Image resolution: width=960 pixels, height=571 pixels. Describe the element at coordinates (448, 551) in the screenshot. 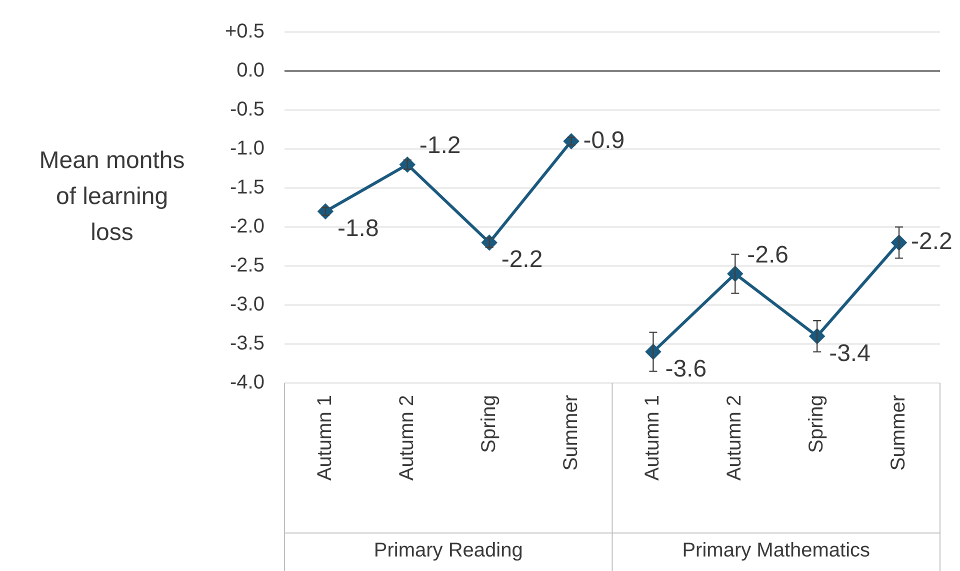

I see `text: Primary Reading` at that location.